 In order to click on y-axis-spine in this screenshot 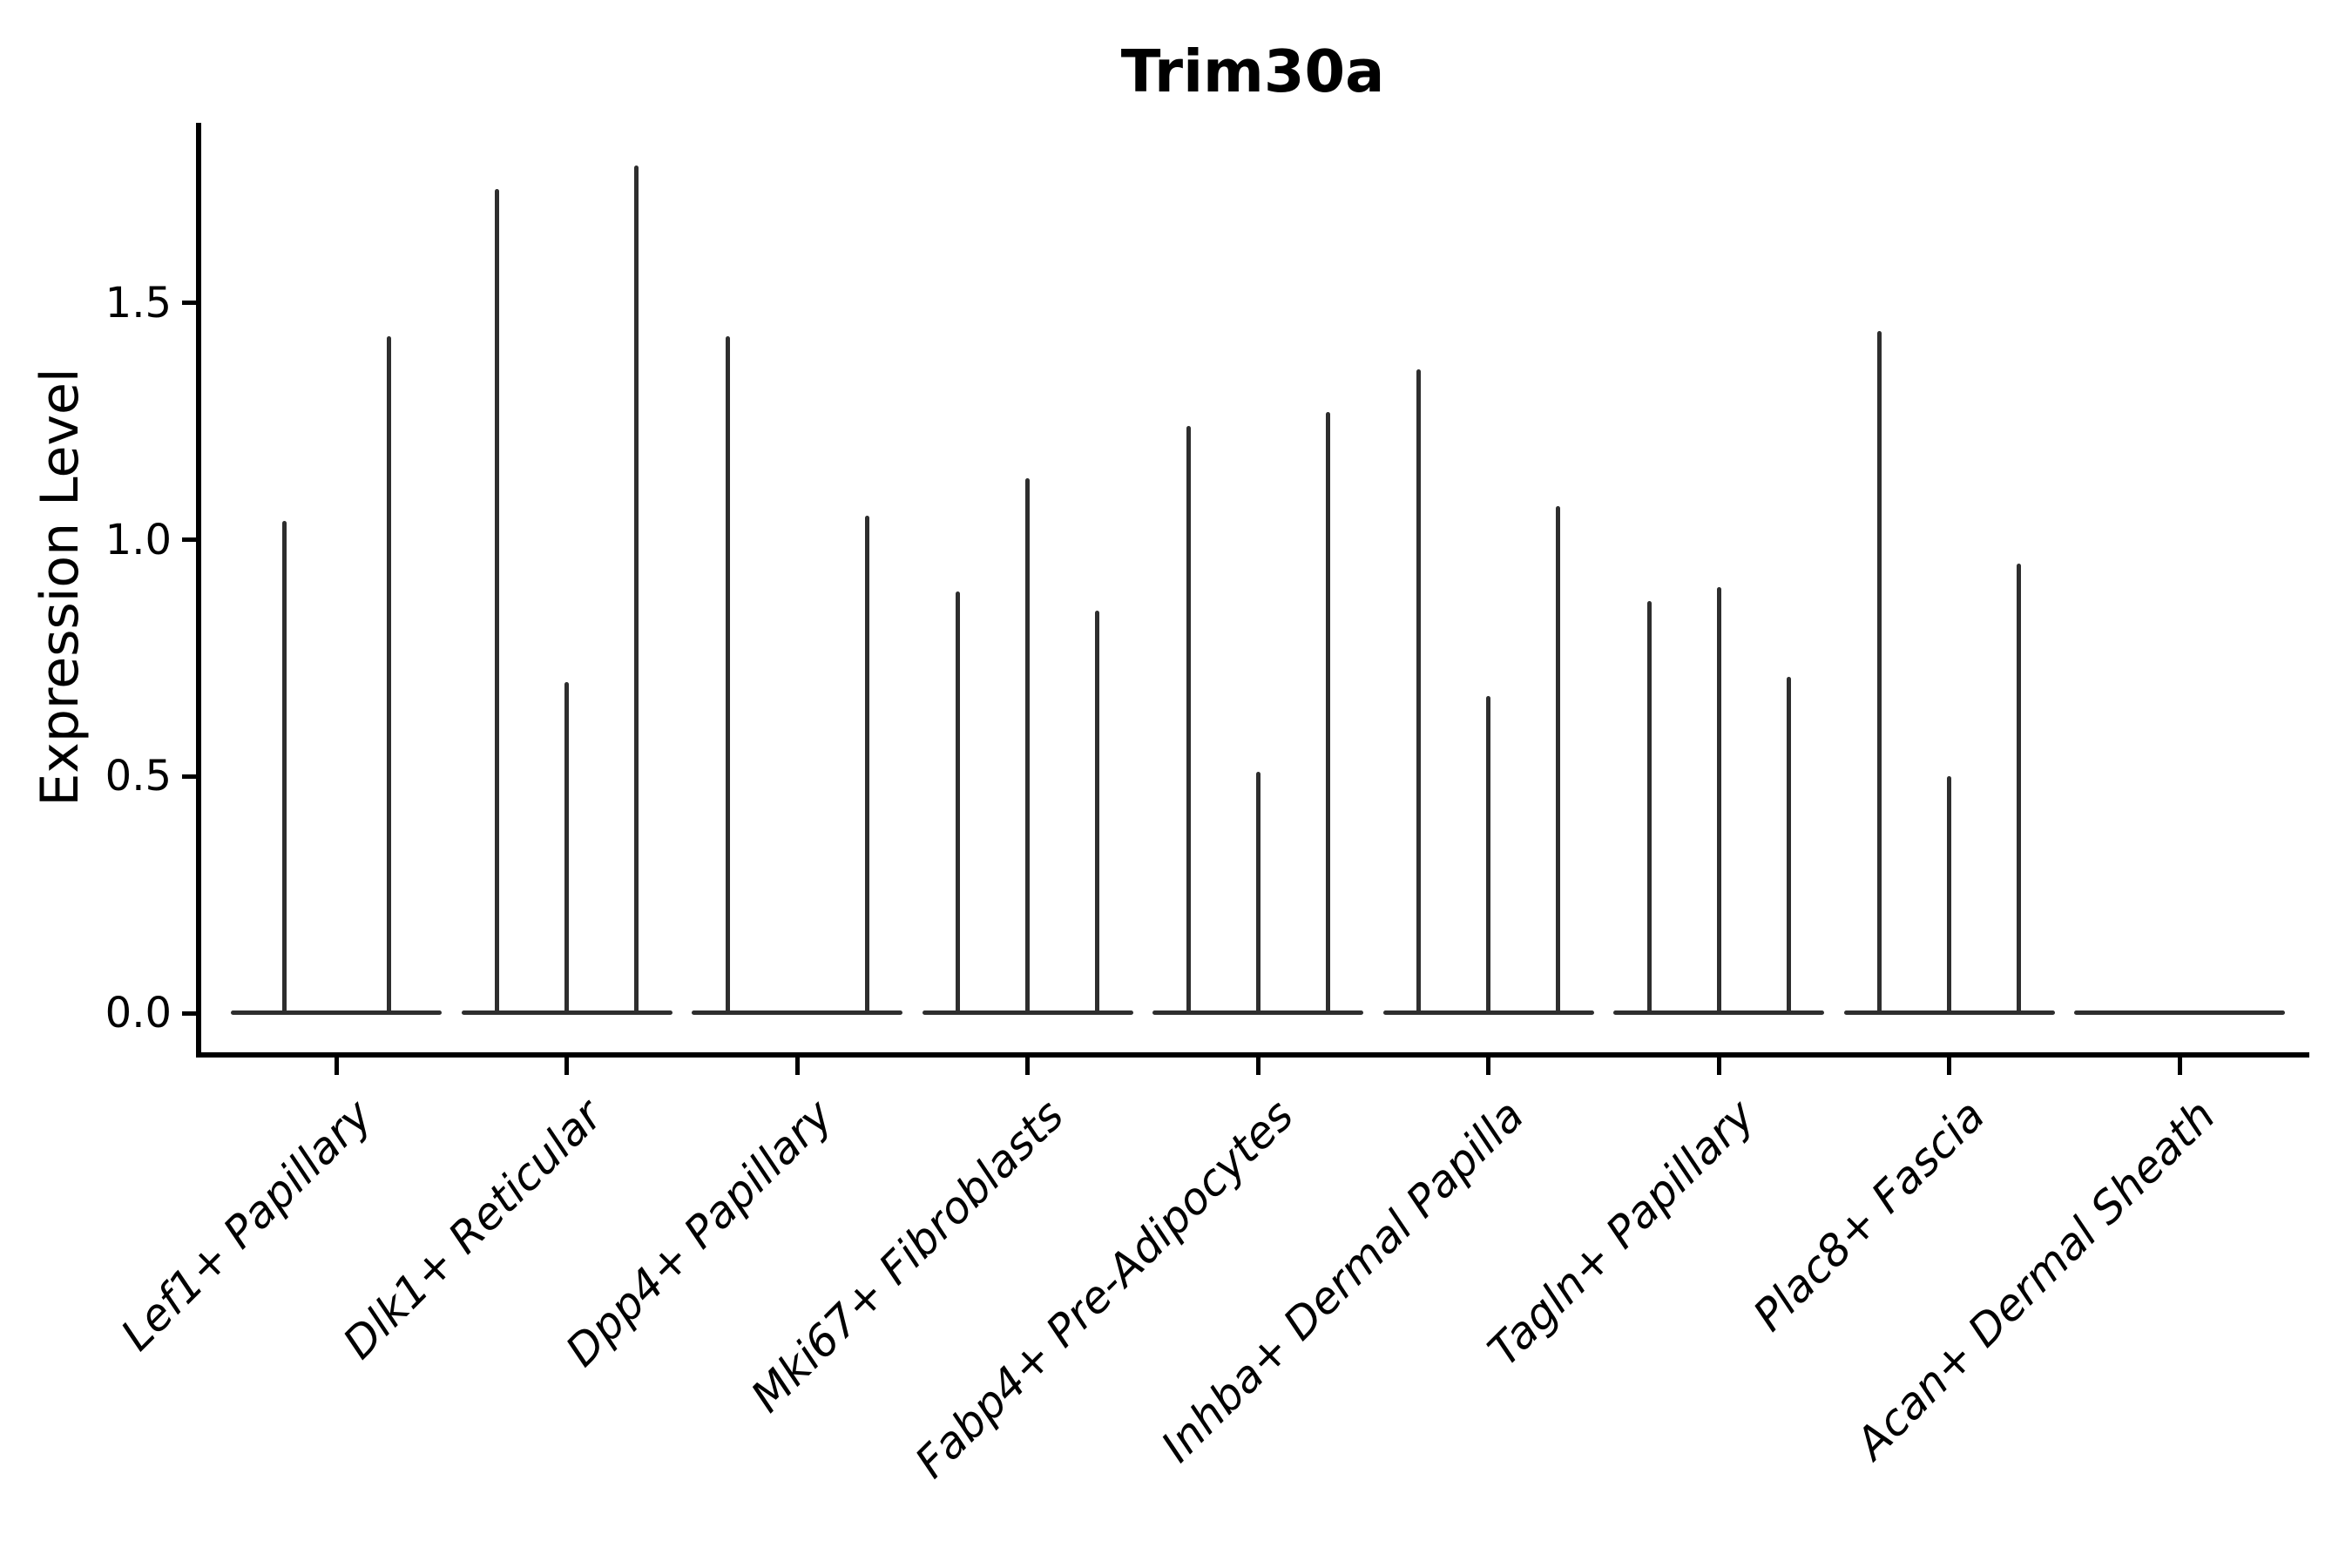, I will do `click(198, 590)`.